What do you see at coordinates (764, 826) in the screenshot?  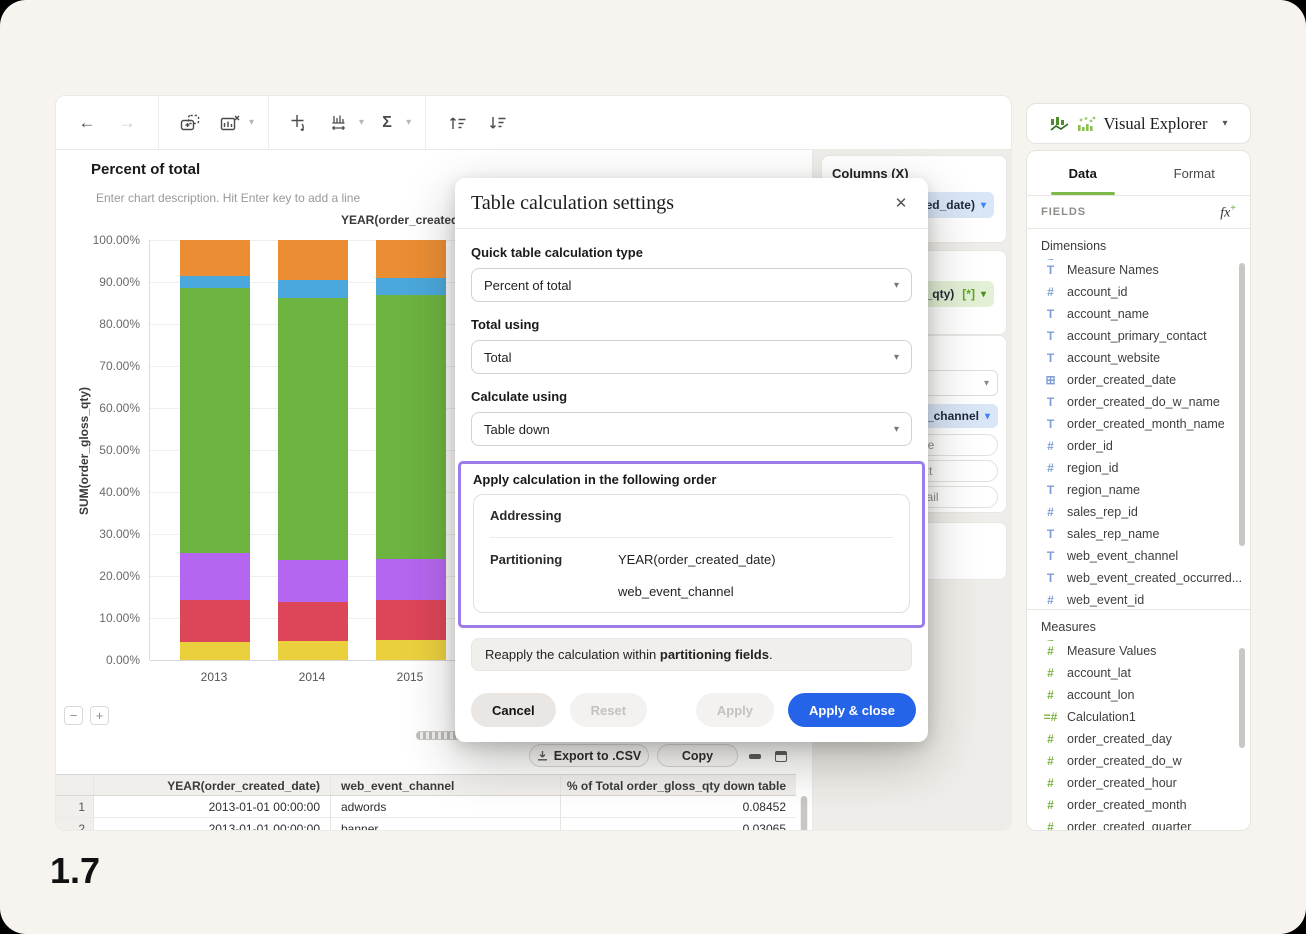 I see `table-cell: 0.03065` at bounding box center [764, 826].